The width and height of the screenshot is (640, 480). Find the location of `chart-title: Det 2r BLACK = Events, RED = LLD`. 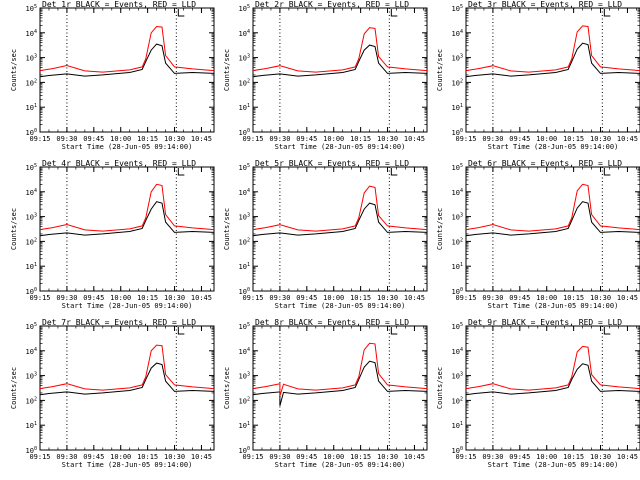

chart-title: Det 2r BLACK = Events, RED = LLD is located at coordinates (332, 4).